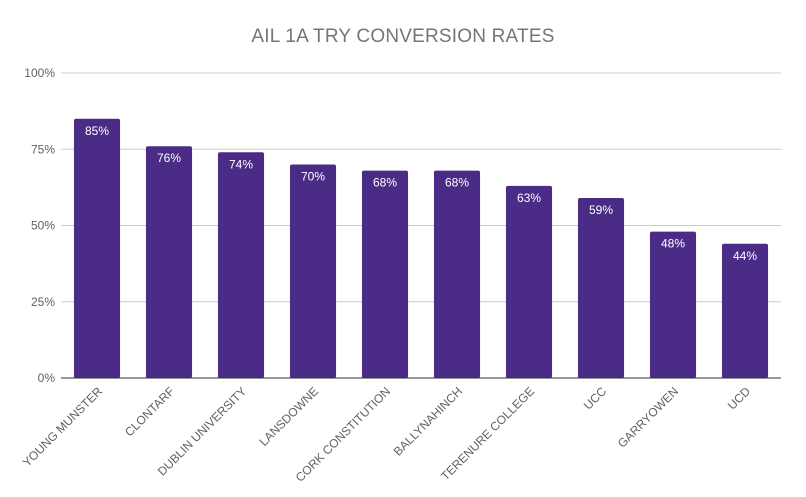  What do you see at coordinates (43, 149) in the screenshot?
I see `y-tick-label: 75%` at bounding box center [43, 149].